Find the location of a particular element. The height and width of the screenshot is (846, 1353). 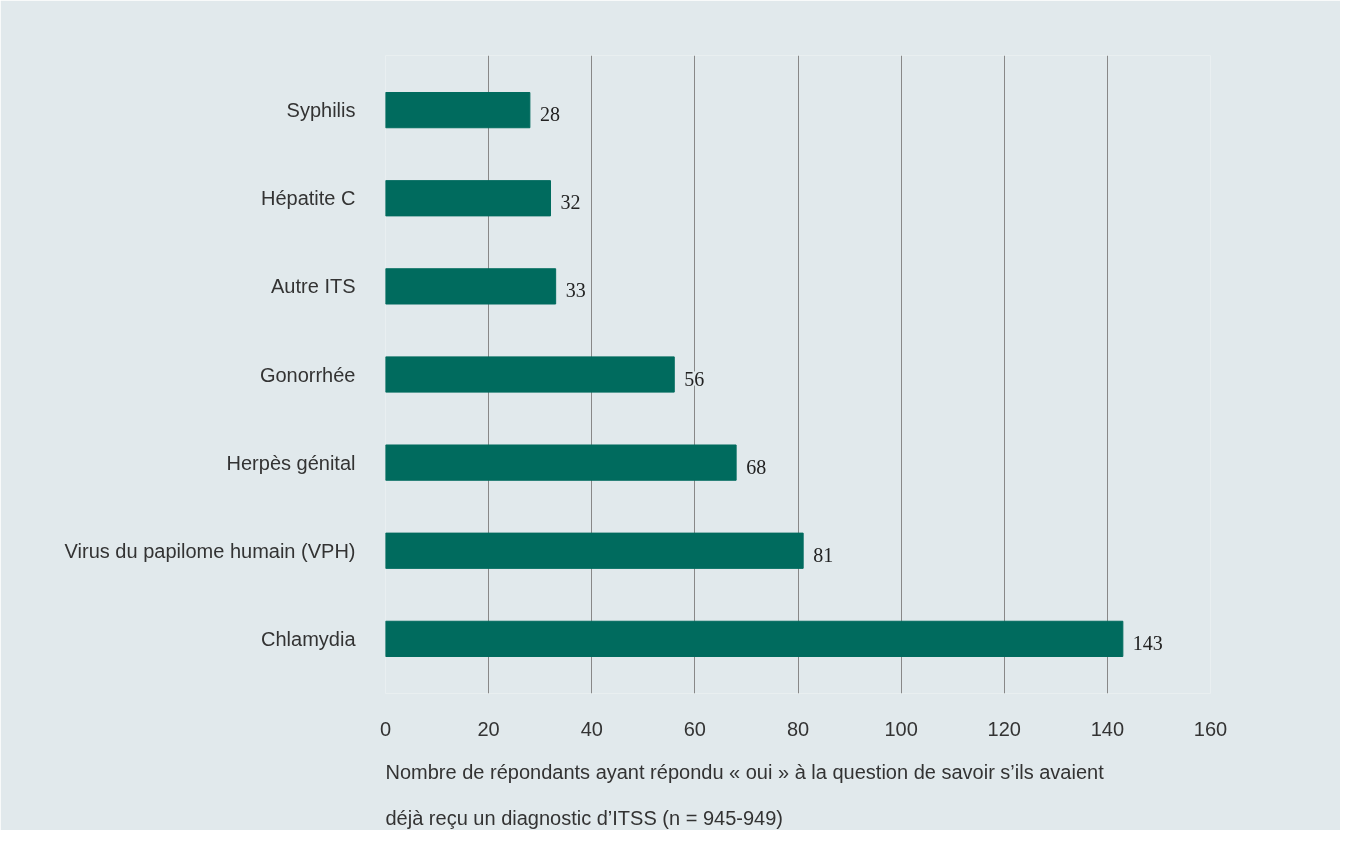

x-tick-label: 0 is located at coordinates (385, 728).